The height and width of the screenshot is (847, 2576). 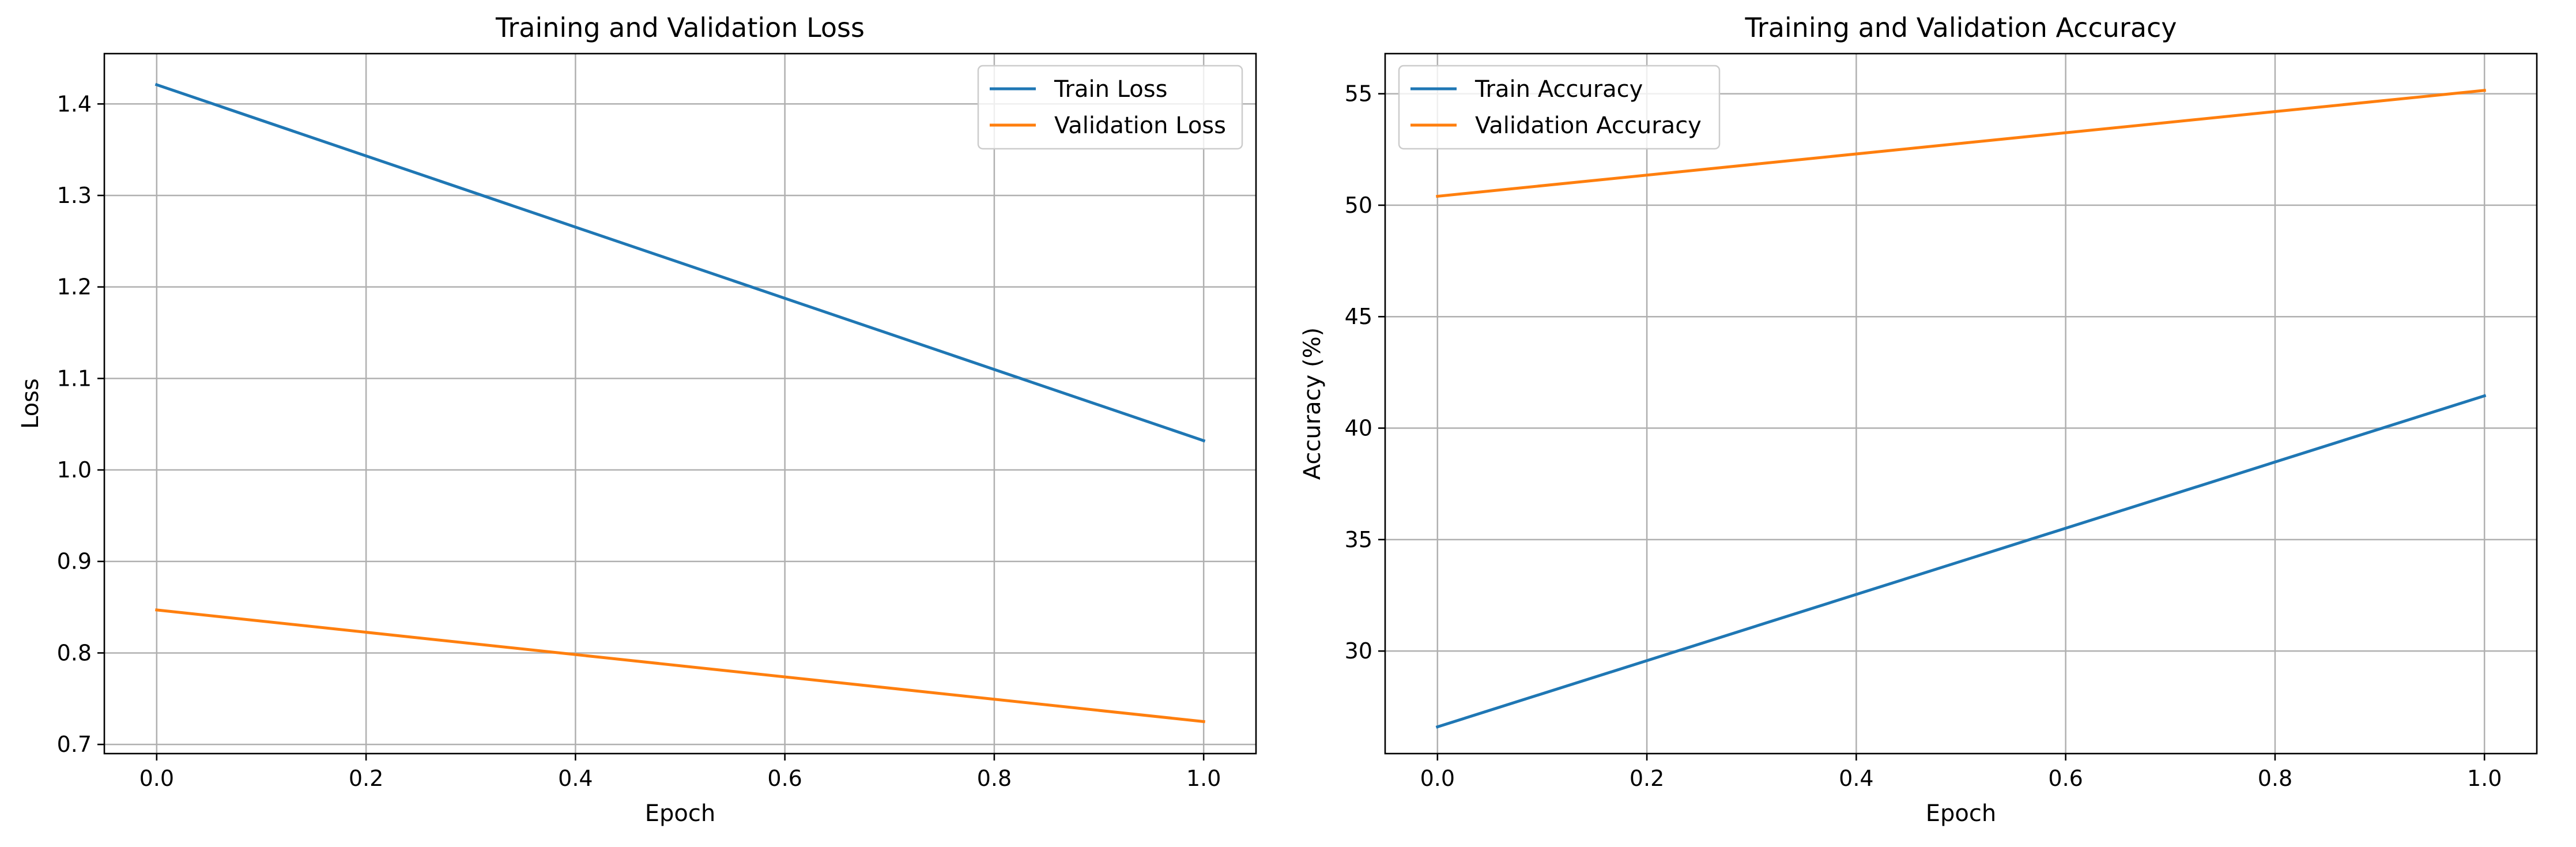 What do you see at coordinates (1358, 205) in the screenshot?
I see `accuracy-y-tick-label: 50` at bounding box center [1358, 205].